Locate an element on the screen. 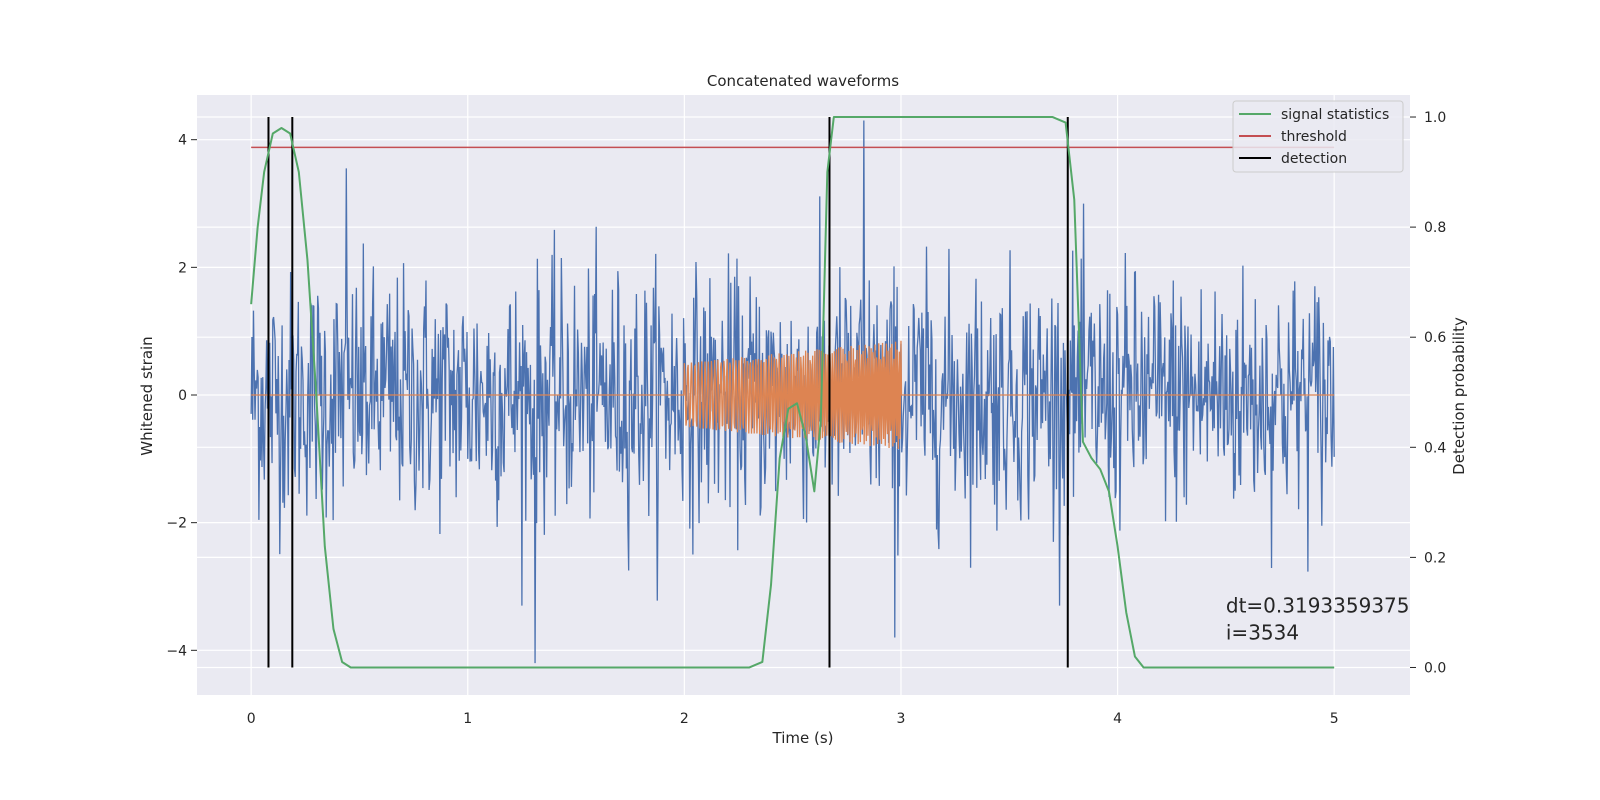 The image size is (1600, 800). x-tick-label: 4 is located at coordinates (1117, 719).